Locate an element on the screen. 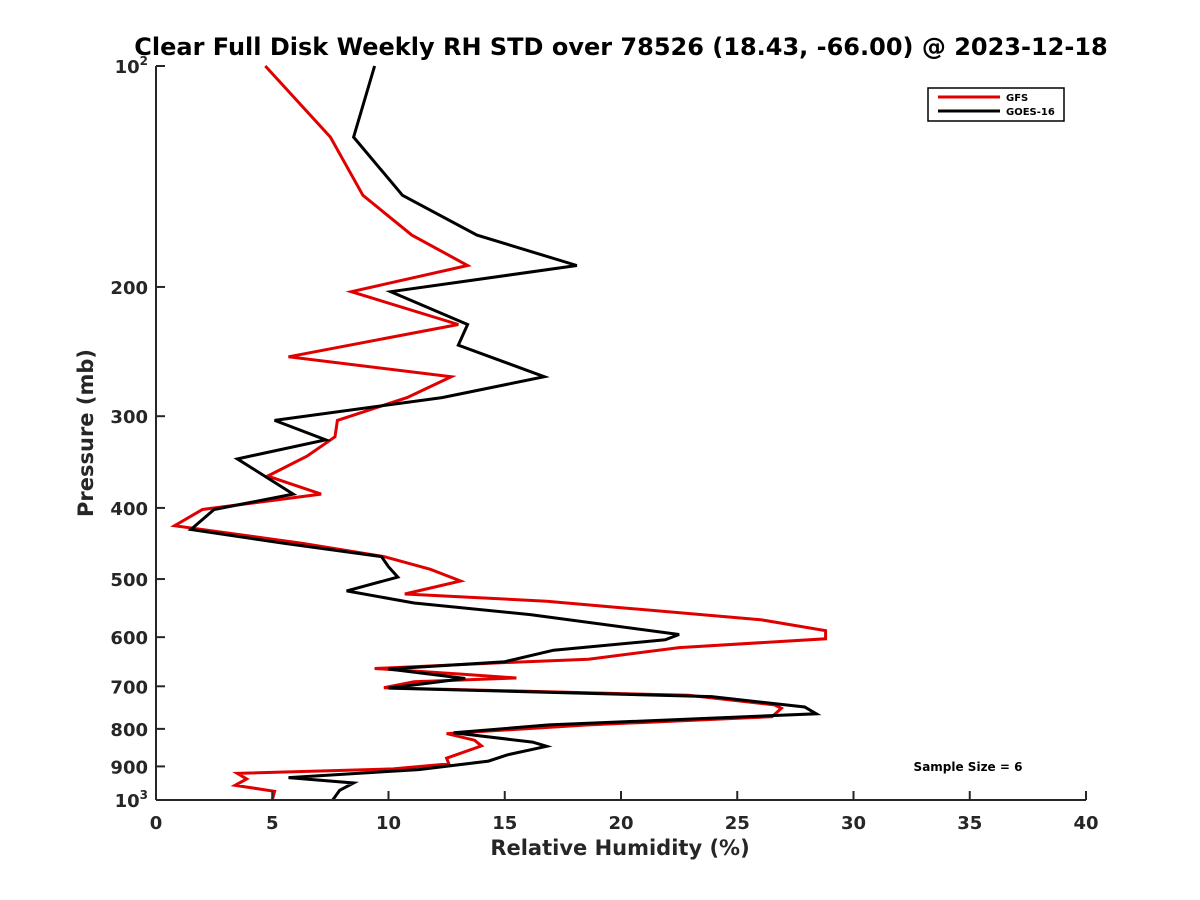 The image size is (1200, 900). sample-size-annotation: Sample Size = 6 is located at coordinates (968, 767).